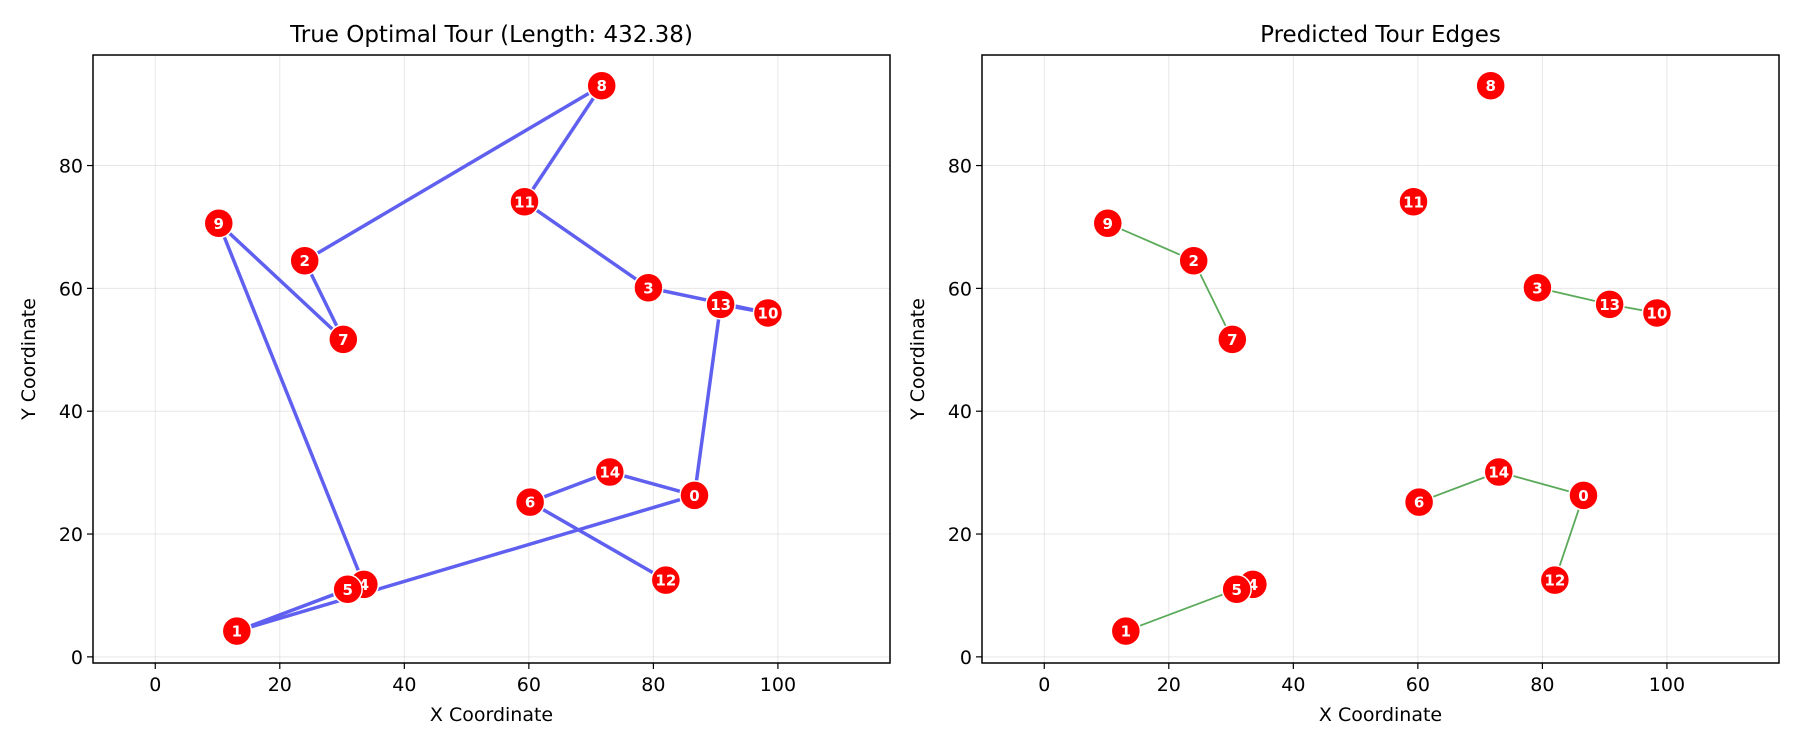  Describe the element at coordinates (491, 35) in the screenshot. I see `chart-title: True Optimal Tour (Length: 432.38)` at that location.